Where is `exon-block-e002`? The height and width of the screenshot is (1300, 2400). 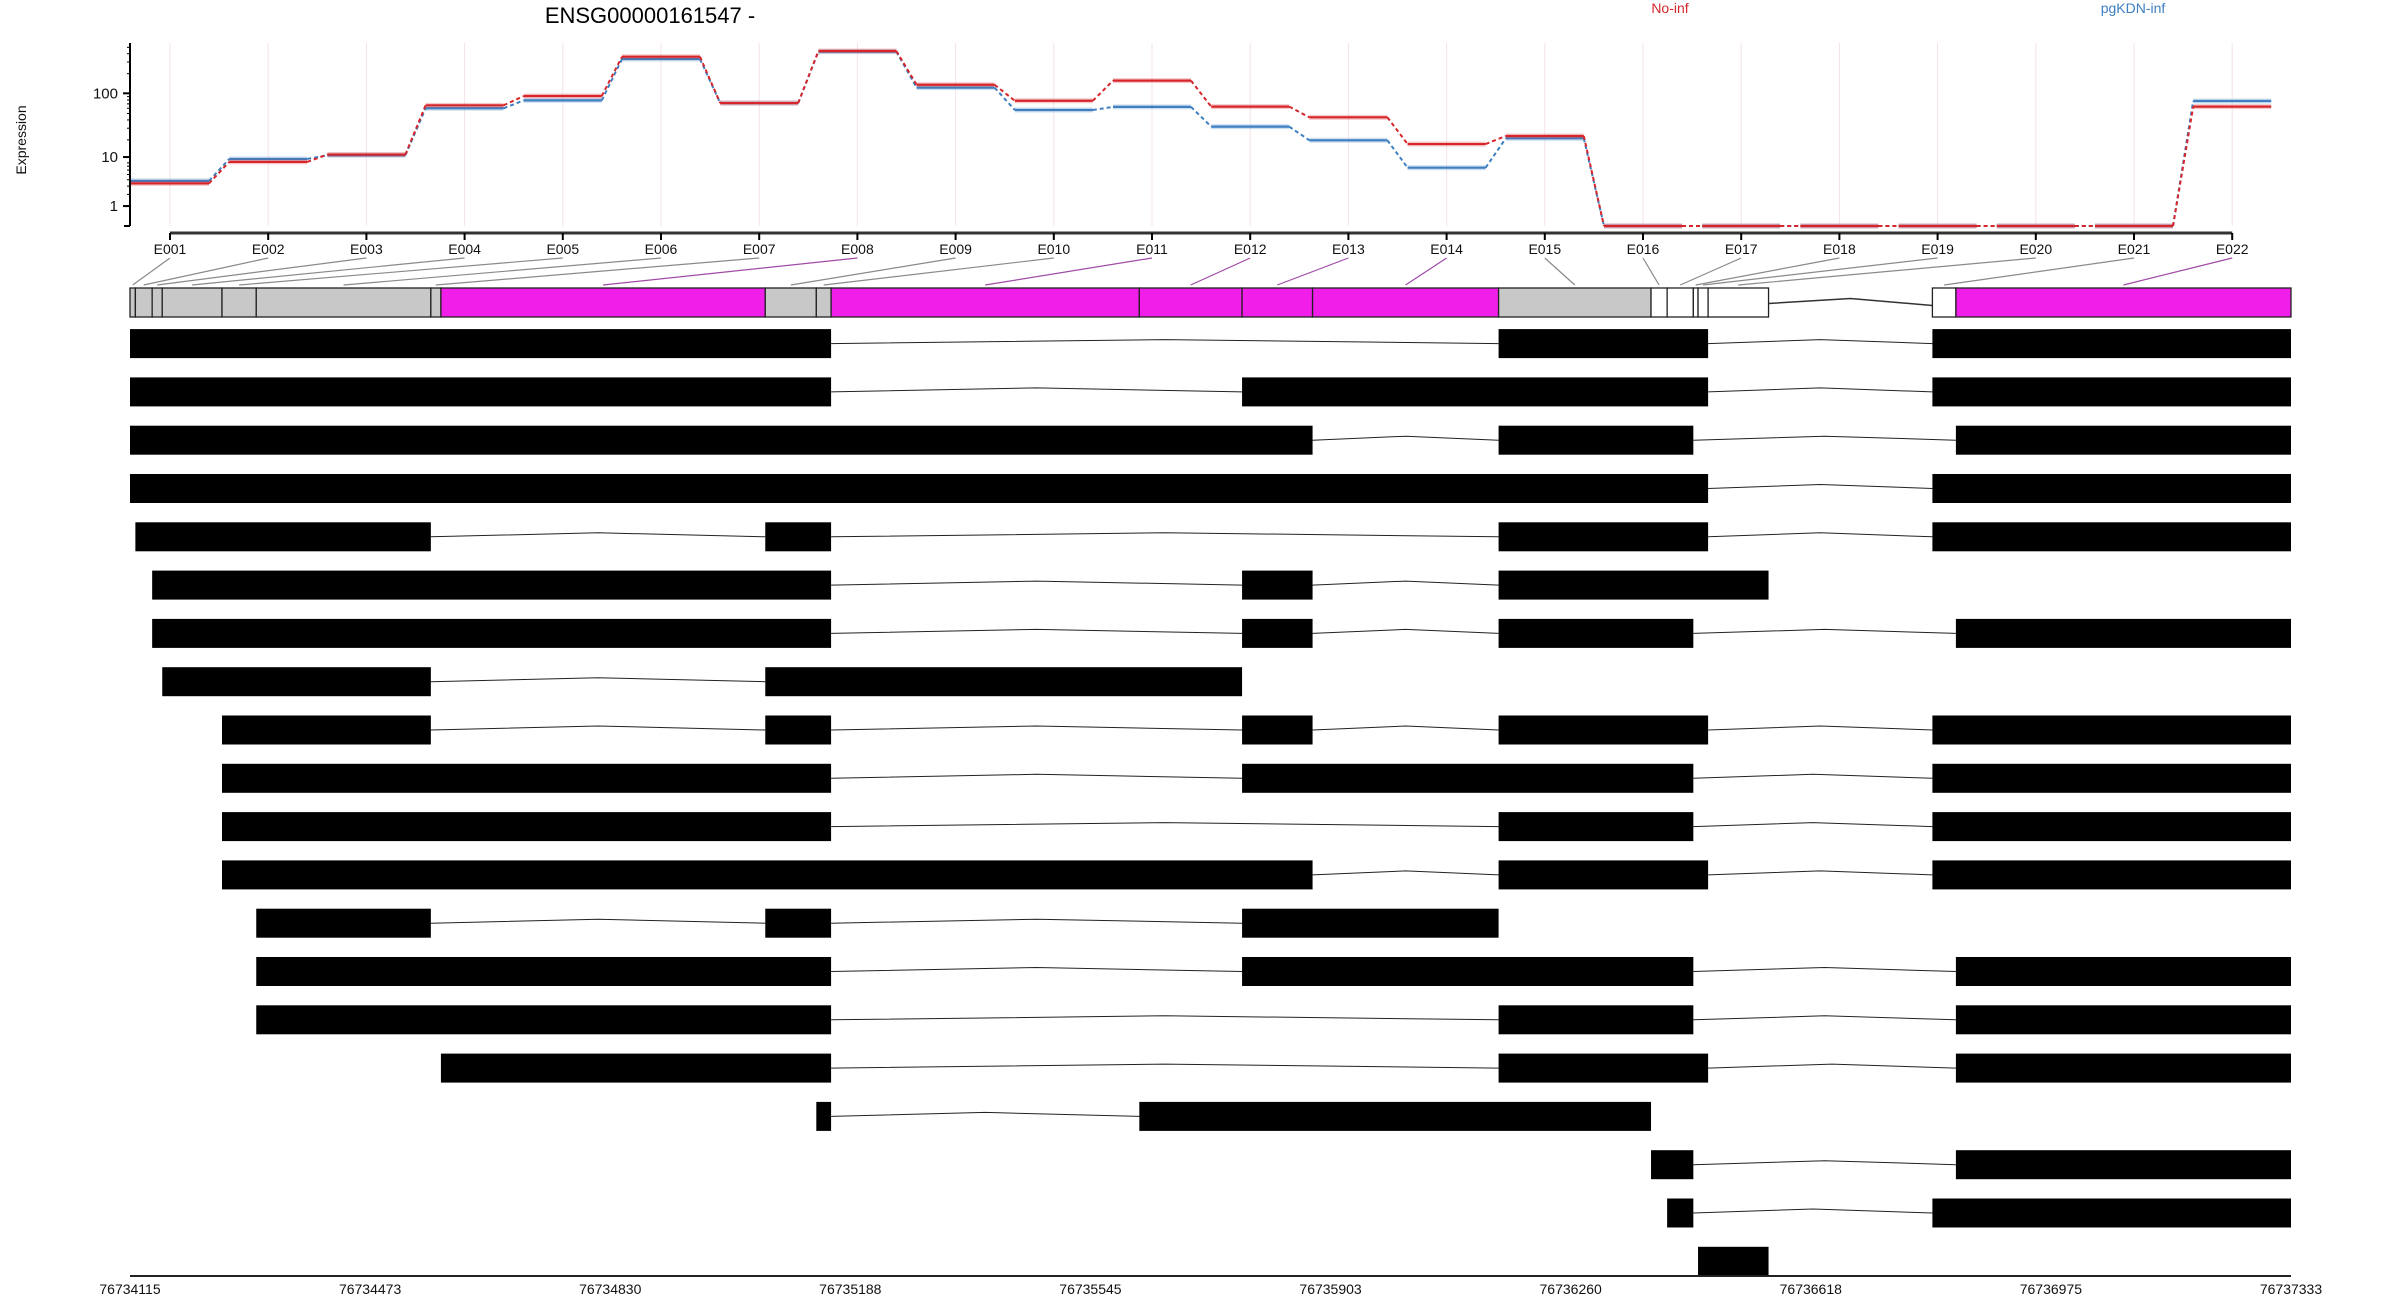 exon-block-e002 is located at coordinates (143, 302).